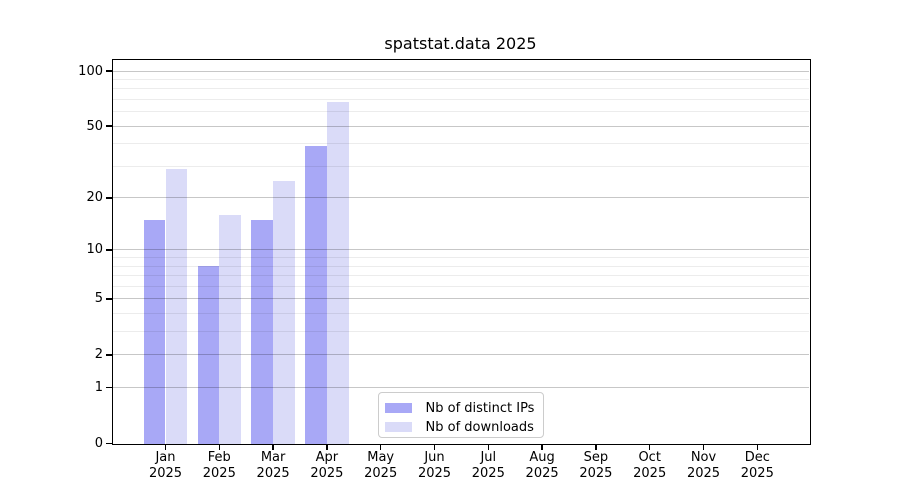 This screenshot has width=900, height=500. What do you see at coordinates (327, 447) in the screenshot?
I see `x-tick-apr` at bounding box center [327, 447].